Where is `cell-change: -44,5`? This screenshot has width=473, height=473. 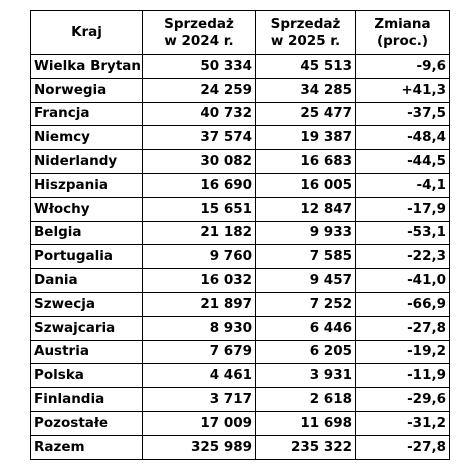
cell-change: -44,5 is located at coordinates (402, 161).